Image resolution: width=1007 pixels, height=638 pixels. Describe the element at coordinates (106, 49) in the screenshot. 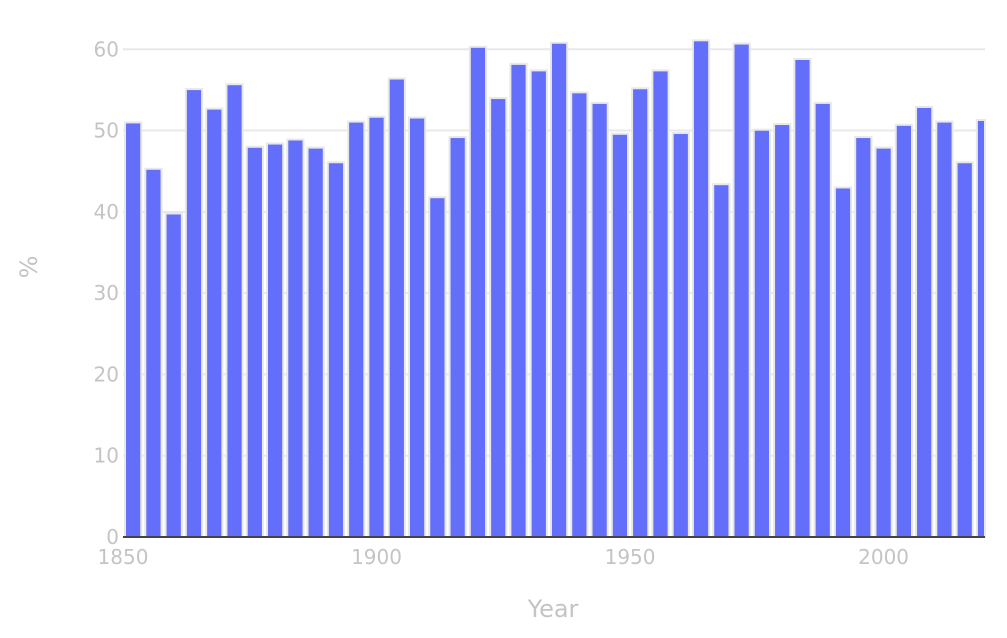

I see `y-tick-label: 60` at that location.